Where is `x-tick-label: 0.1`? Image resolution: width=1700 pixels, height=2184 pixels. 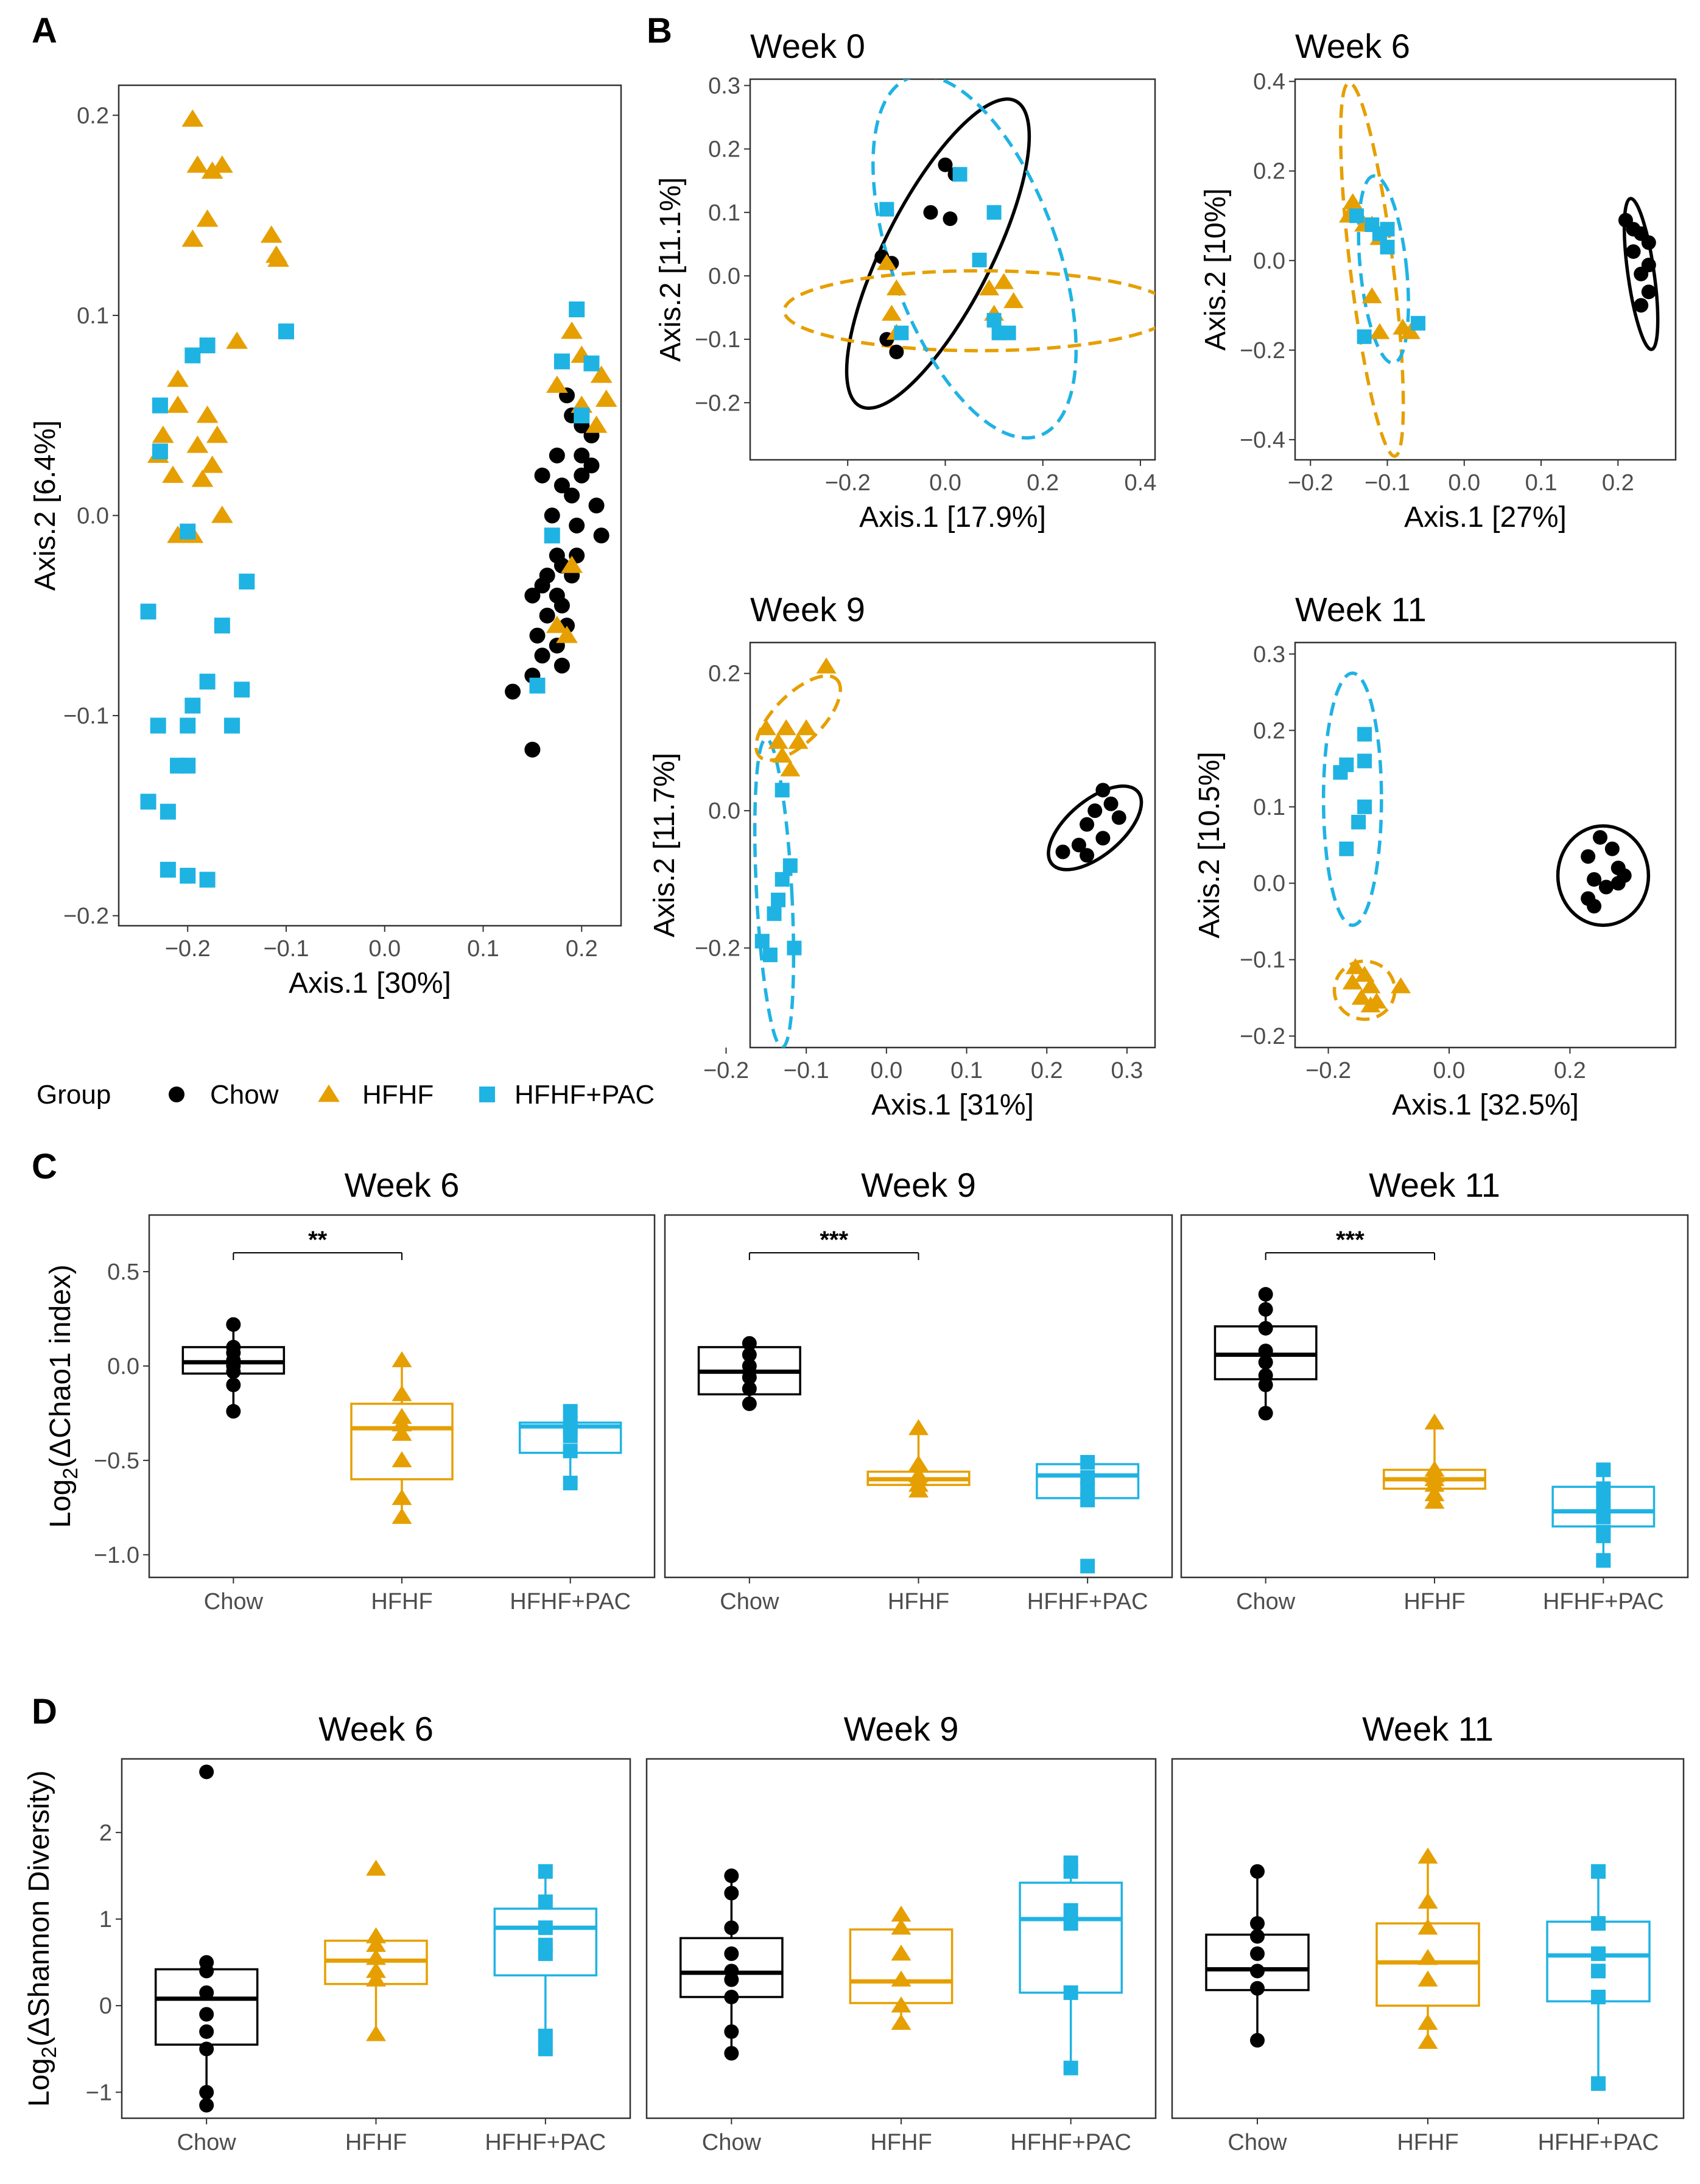
x-tick-label: 0.1 is located at coordinates (1541, 483).